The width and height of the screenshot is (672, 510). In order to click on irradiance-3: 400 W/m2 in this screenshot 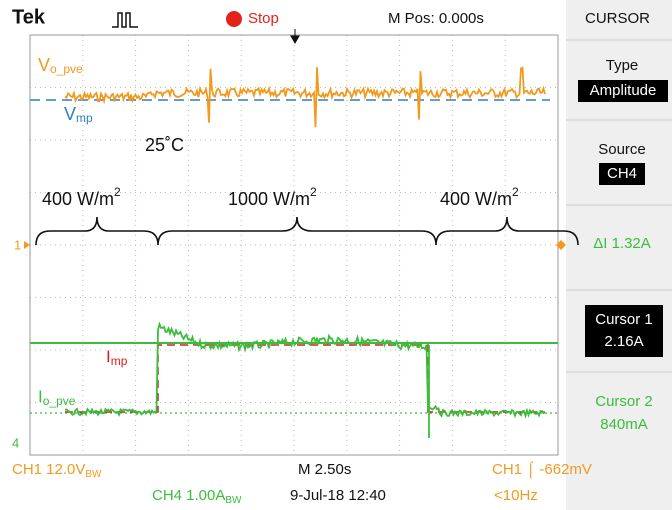, I will do `click(479, 197)`.